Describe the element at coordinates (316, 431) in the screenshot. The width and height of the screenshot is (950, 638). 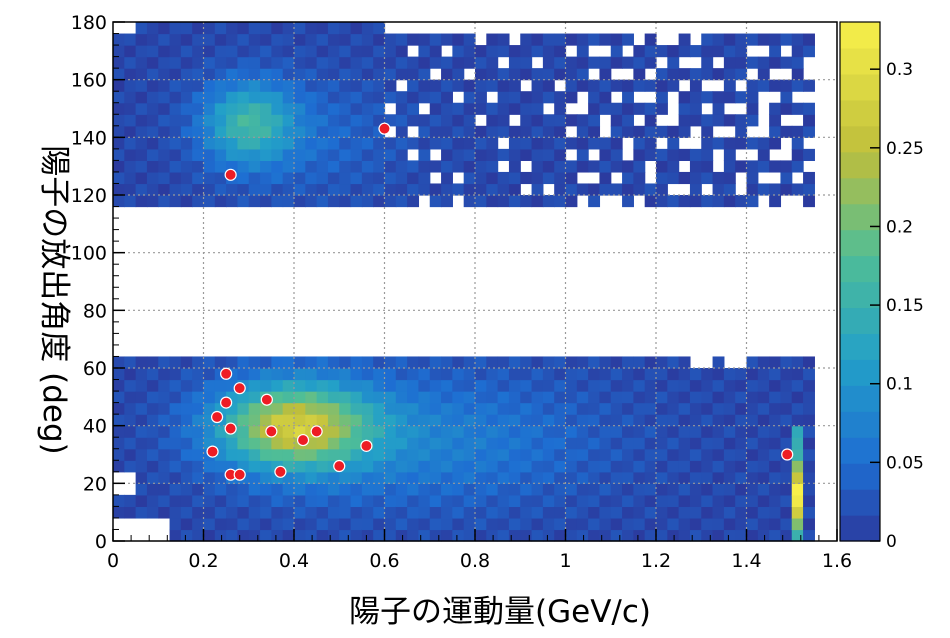
I see `event-point` at that location.